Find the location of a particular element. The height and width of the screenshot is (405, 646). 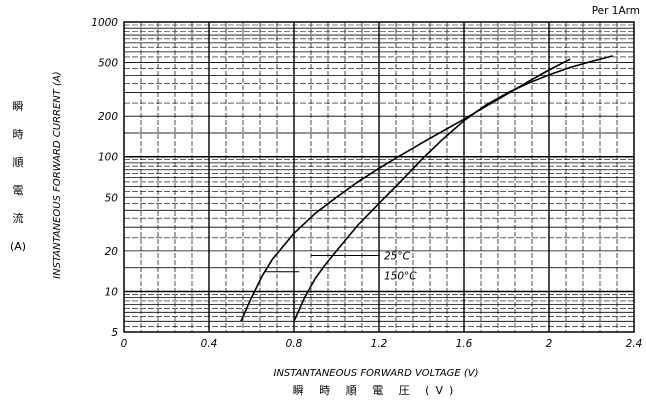

y-tick-label: 500 is located at coordinates (108, 64).